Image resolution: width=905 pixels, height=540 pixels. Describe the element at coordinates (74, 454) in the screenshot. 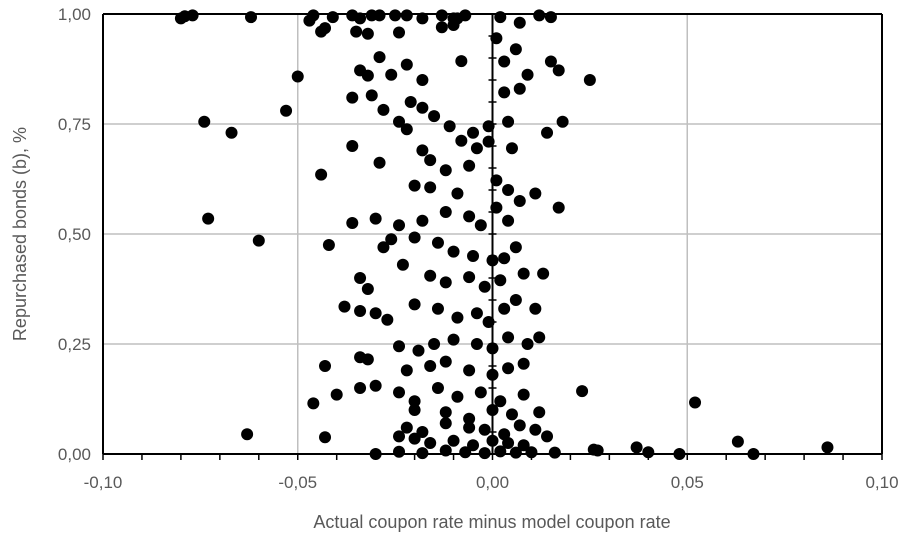

I see `y-tick-label: 0,00` at that location.